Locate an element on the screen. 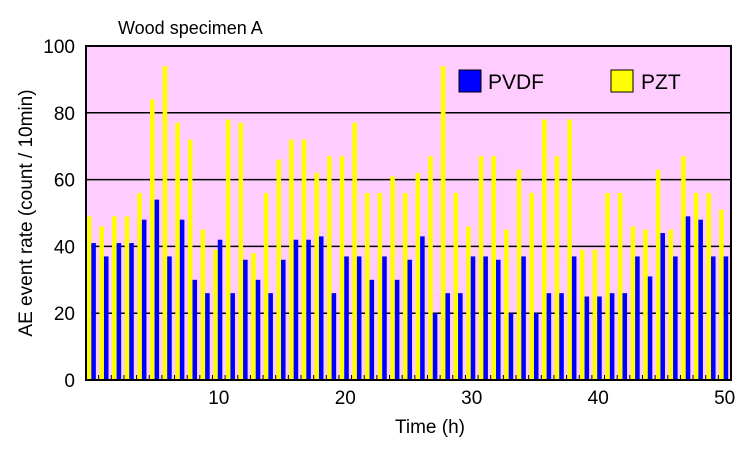 The image size is (752, 450). x-tick-label-10: 10 is located at coordinates (218, 398).